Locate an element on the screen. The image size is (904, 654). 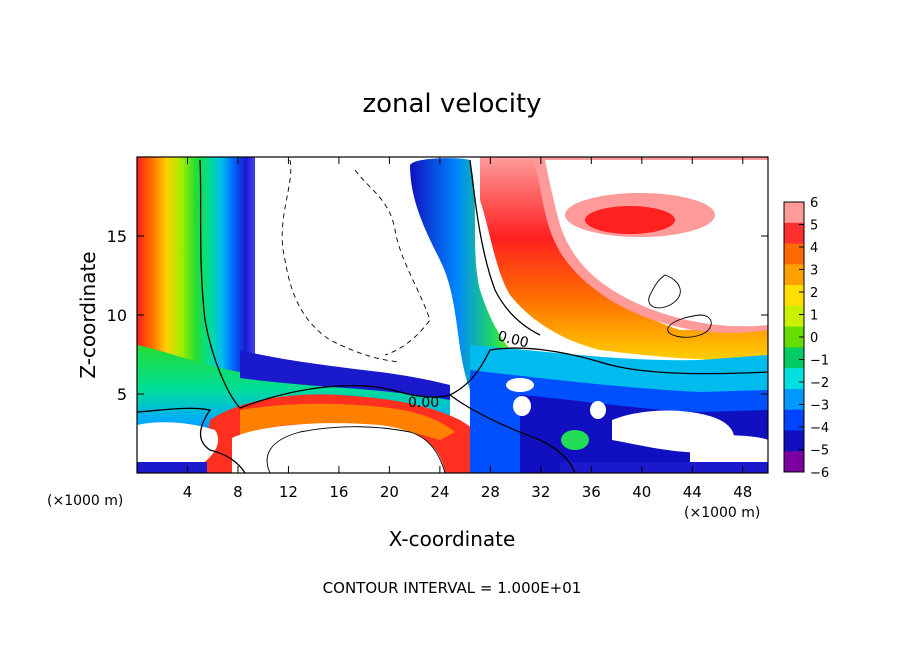
x-tick-label: 24 is located at coordinates (439, 492).